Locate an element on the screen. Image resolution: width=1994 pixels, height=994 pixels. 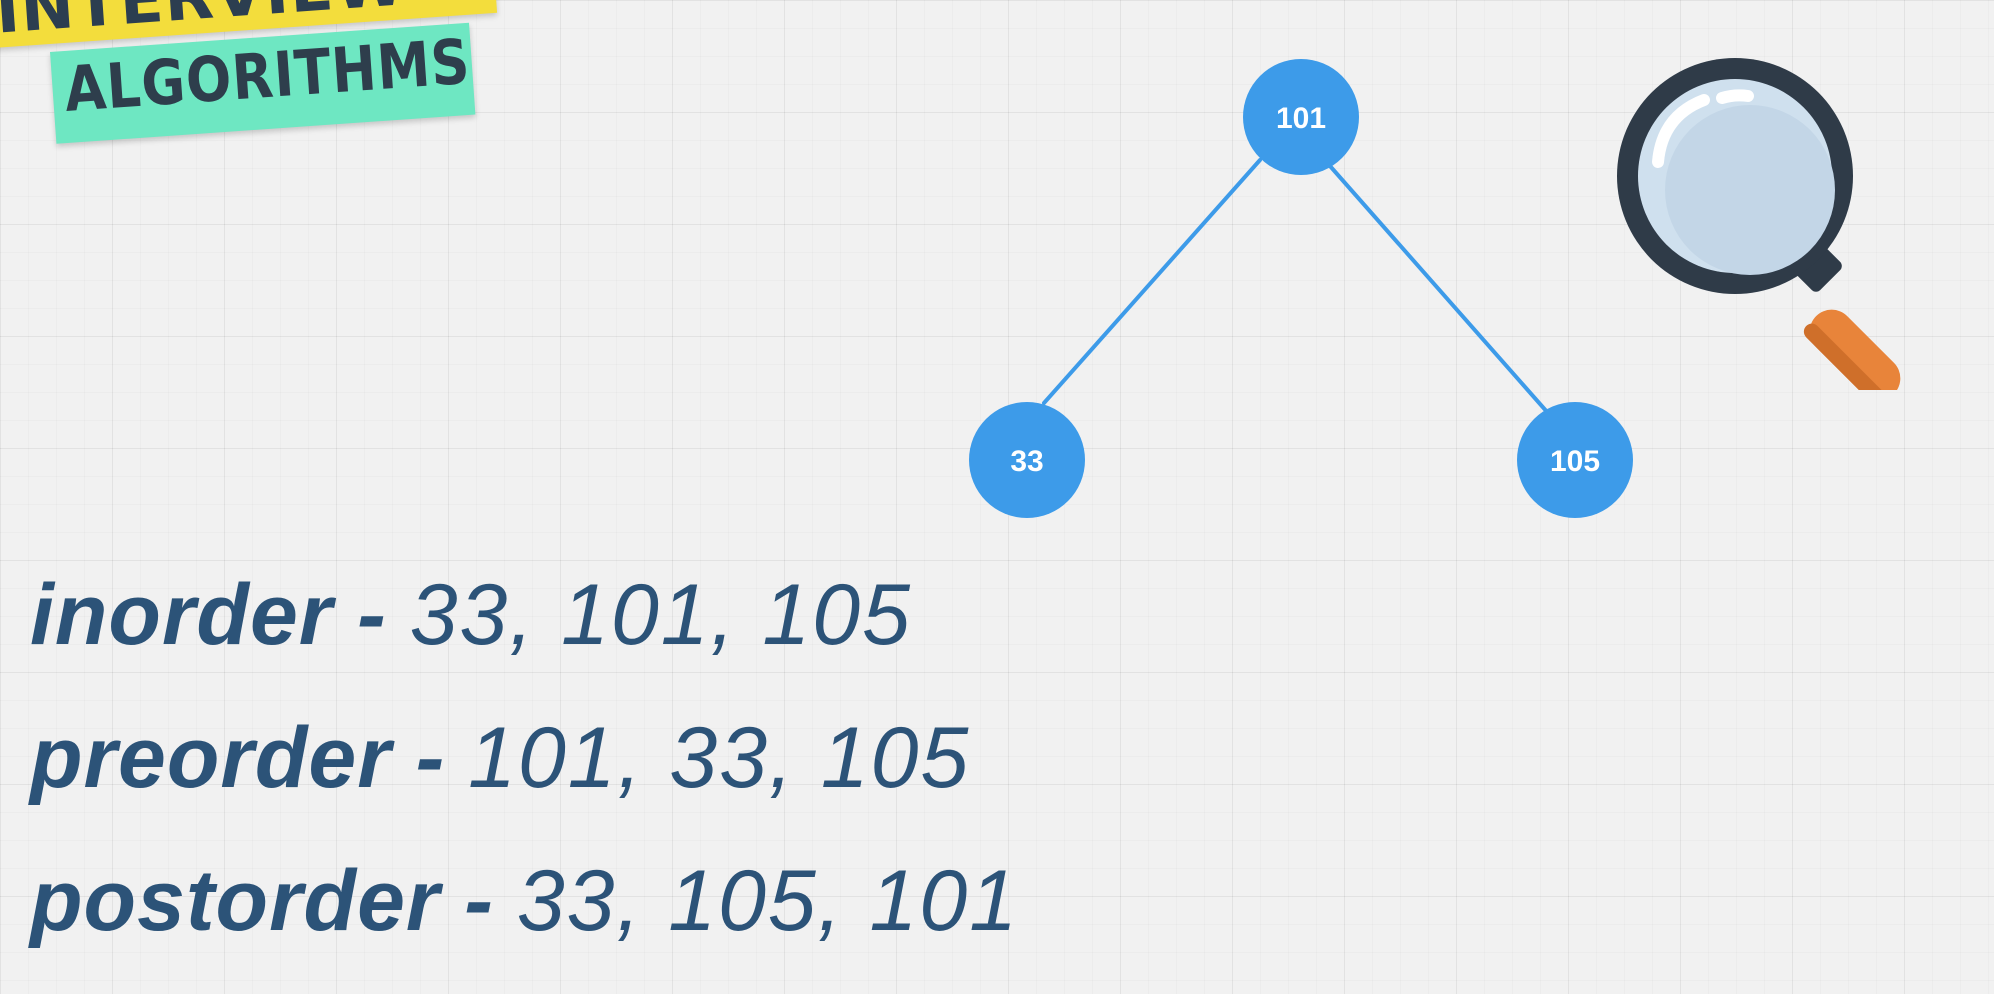
traversal-postorder: postorder - 33, 105, 101 is located at coordinates (630, 917).